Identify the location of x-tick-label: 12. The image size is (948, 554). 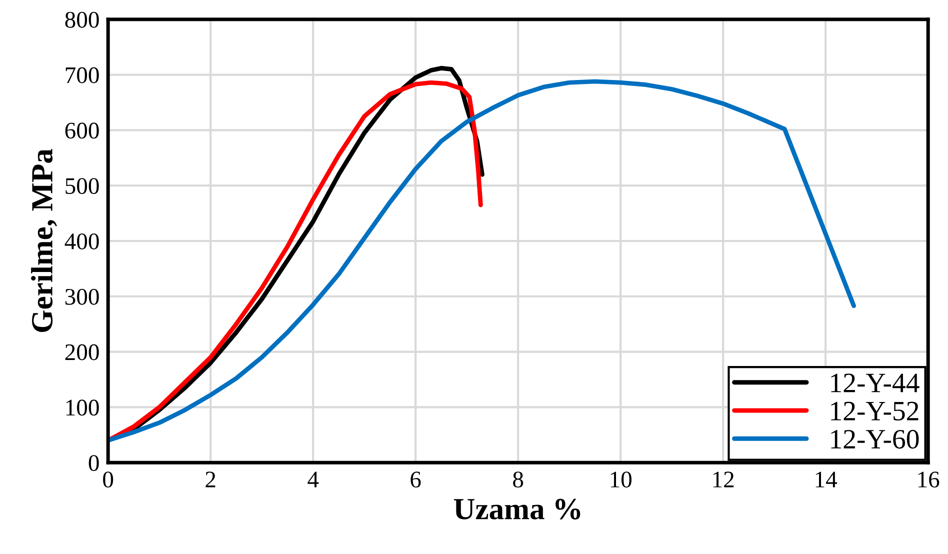
(723, 480).